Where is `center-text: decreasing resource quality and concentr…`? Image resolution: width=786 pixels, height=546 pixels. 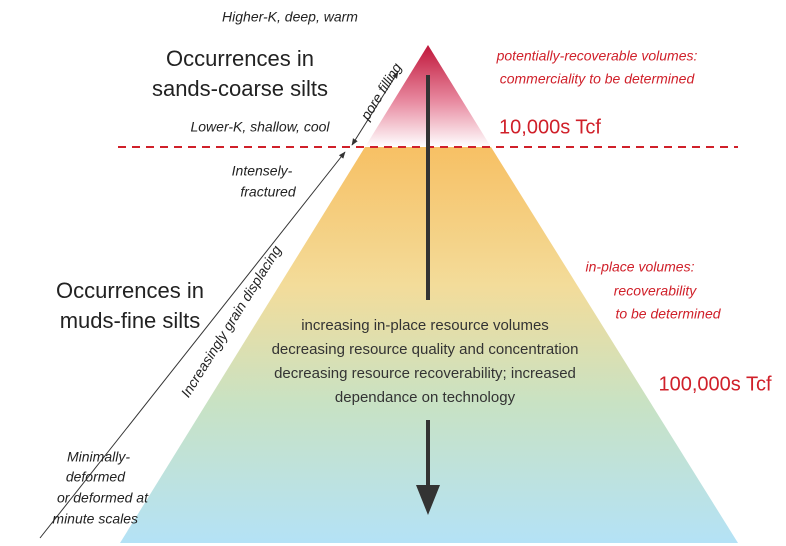 center-text: decreasing resource quality and concentr… is located at coordinates (425, 349).